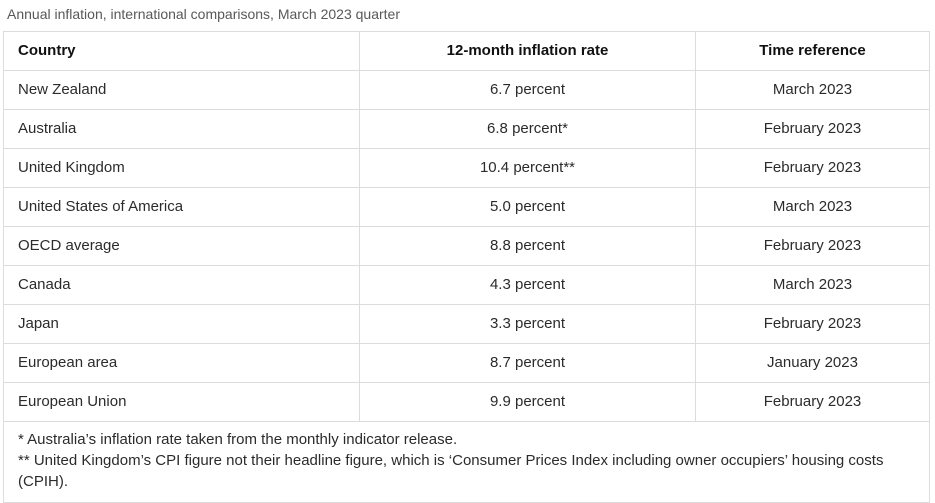 The width and height of the screenshot is (935, 503). What do you see at coordinates (181, 363) in the screenshot?
I see `country-cell: European area` at bounding box center [181, 363].